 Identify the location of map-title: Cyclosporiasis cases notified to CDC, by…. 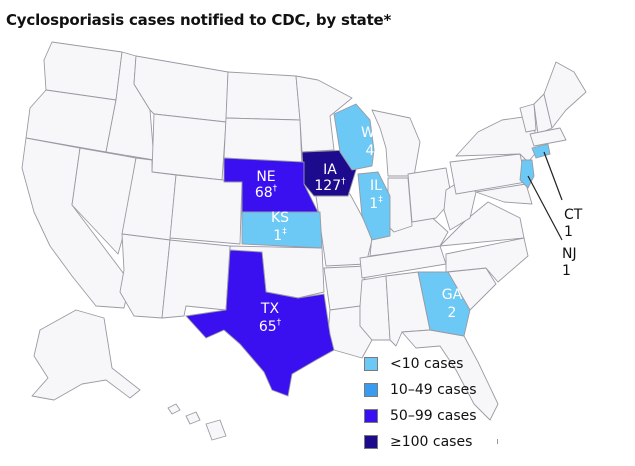
(199, 20).